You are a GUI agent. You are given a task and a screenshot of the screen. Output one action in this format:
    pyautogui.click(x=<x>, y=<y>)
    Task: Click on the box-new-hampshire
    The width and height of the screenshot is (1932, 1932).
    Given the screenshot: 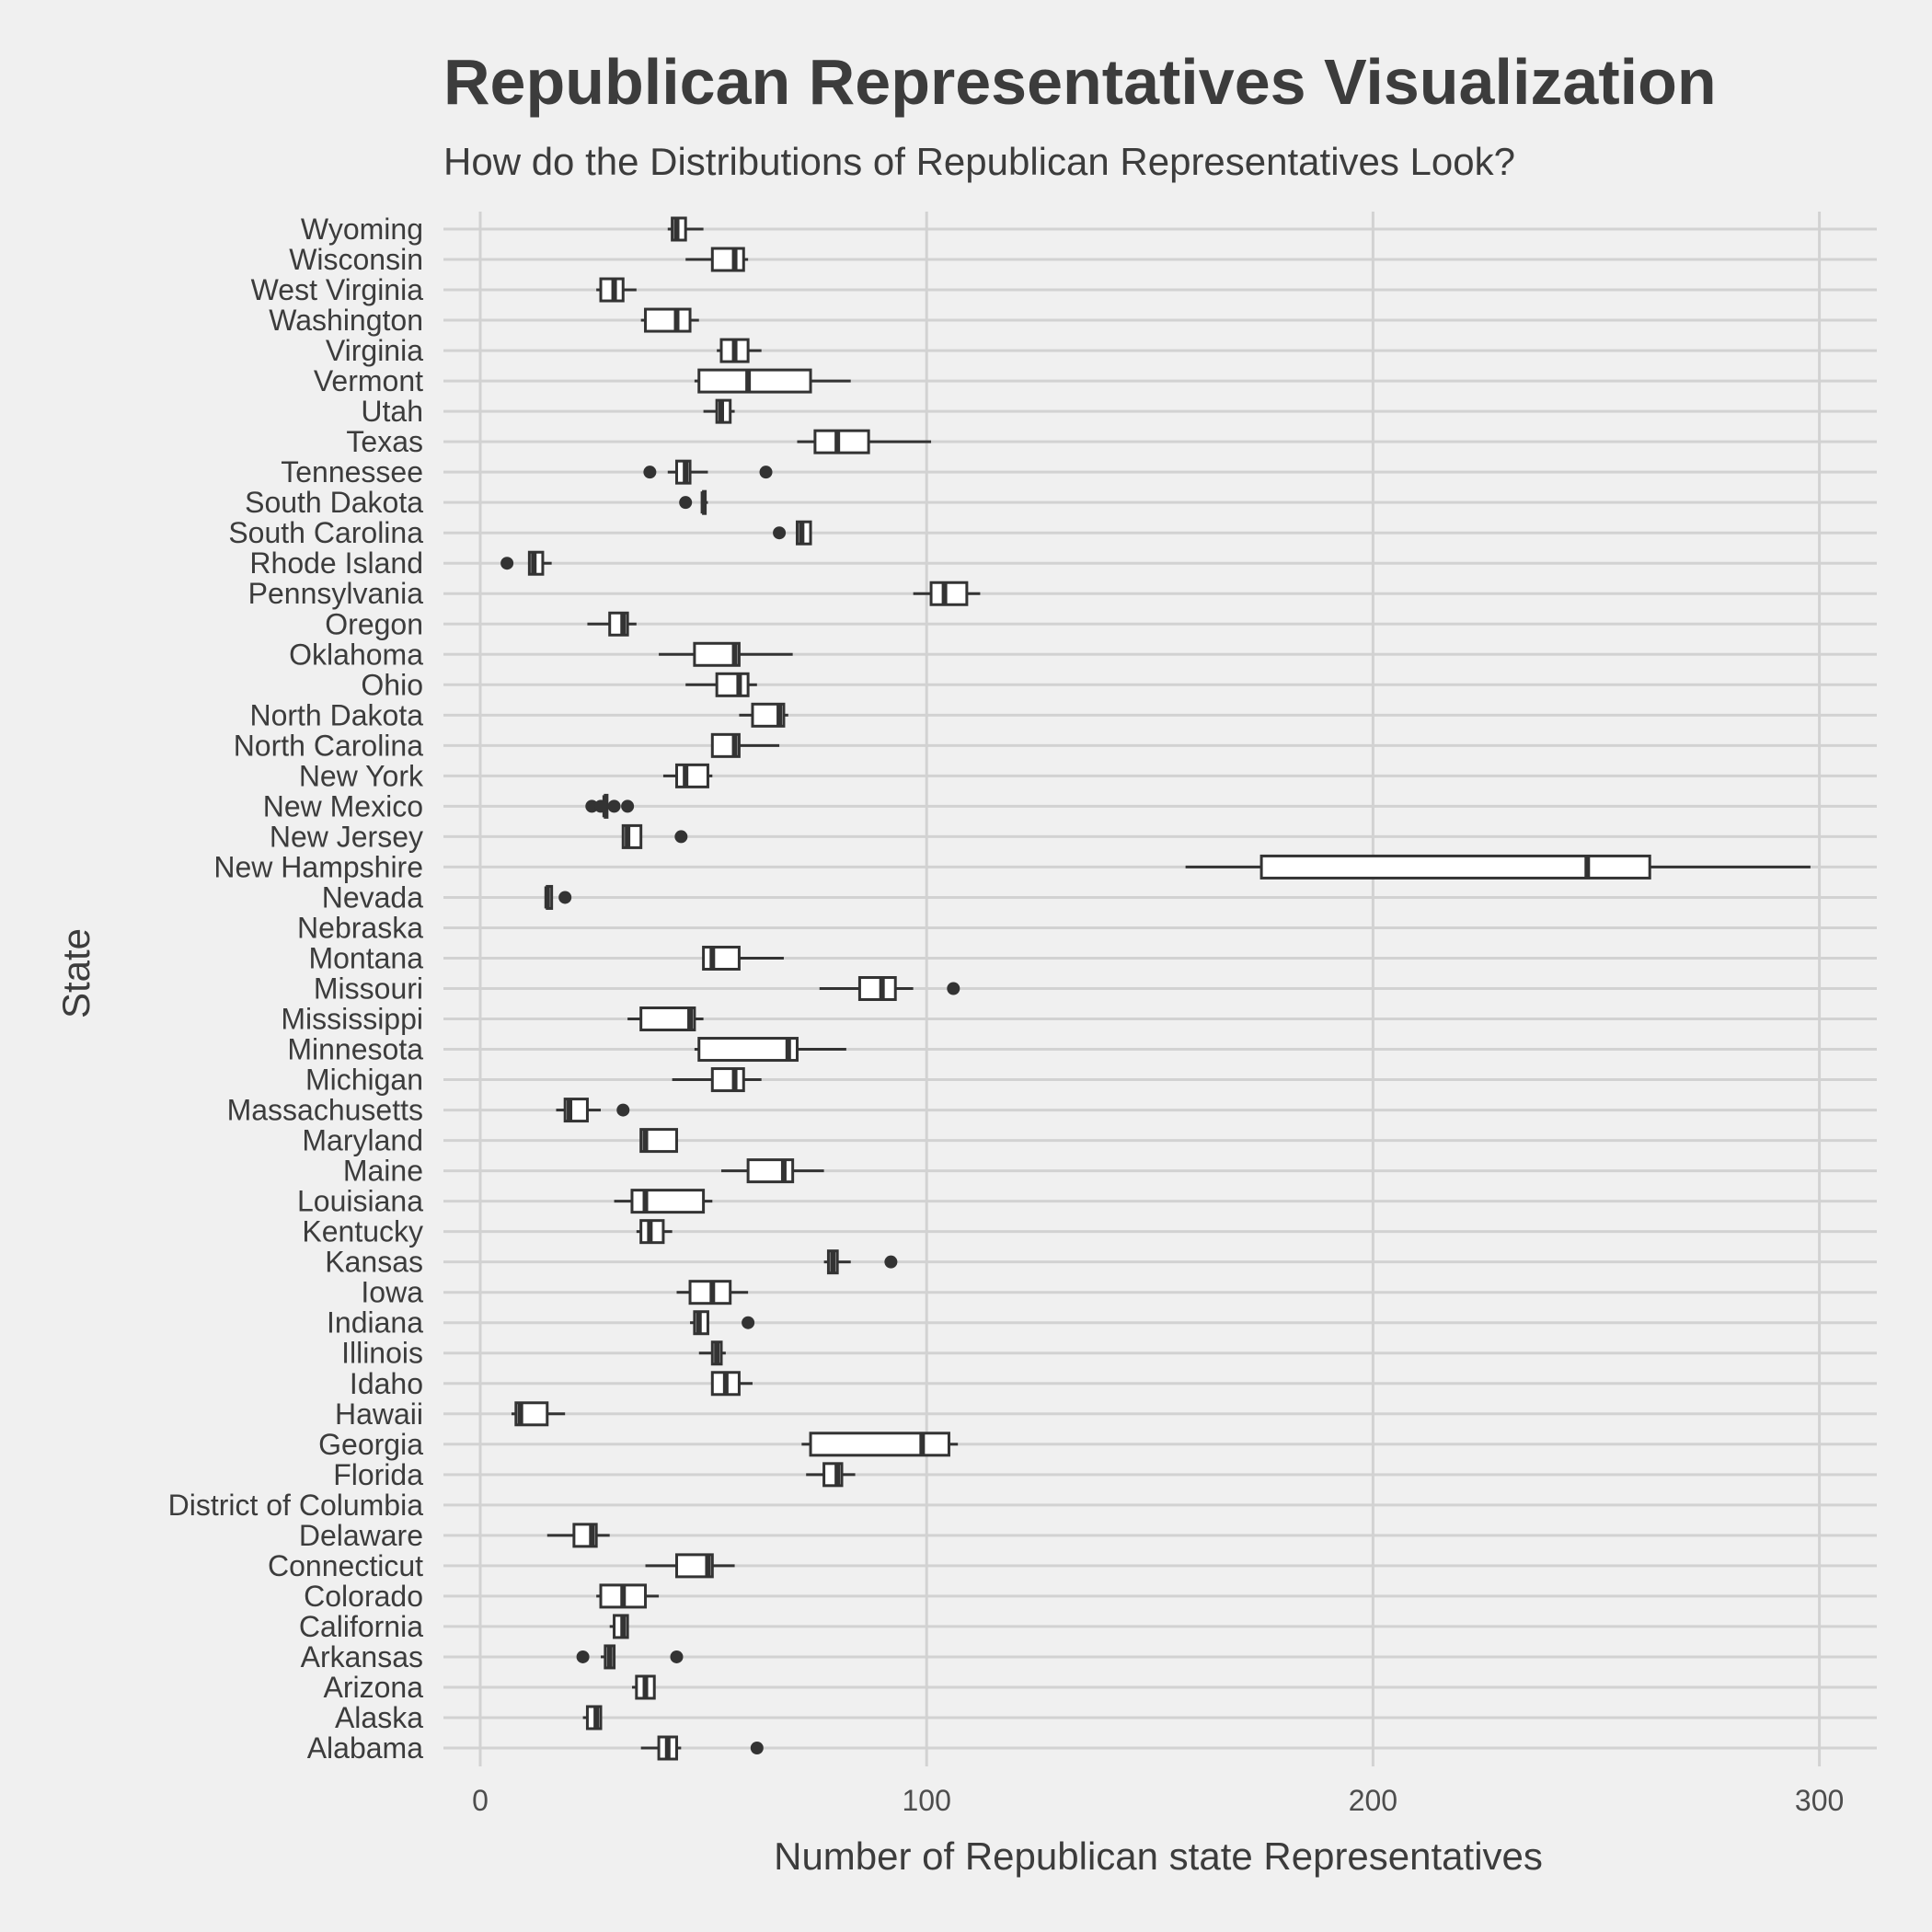 What is the action you would take?
    pyautogui.click(x=1498, y=867)
    